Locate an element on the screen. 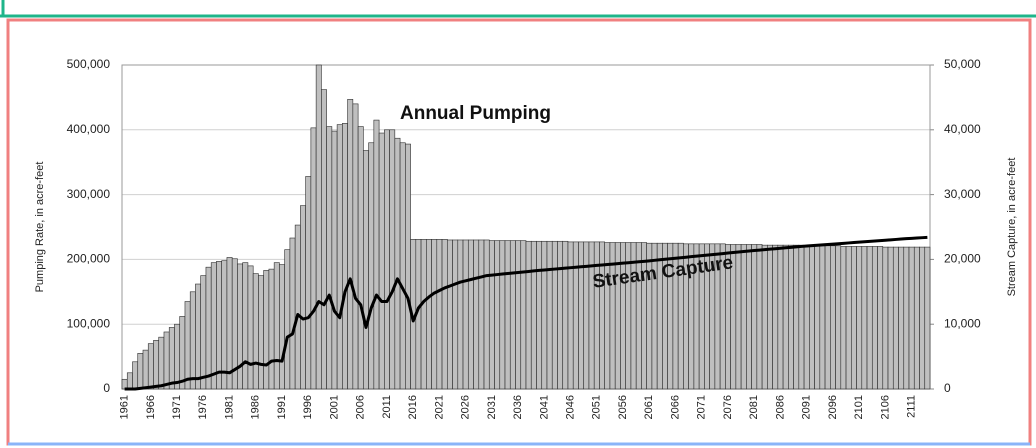  x-tick-label: 2096 is located at coordinates (833, 407).